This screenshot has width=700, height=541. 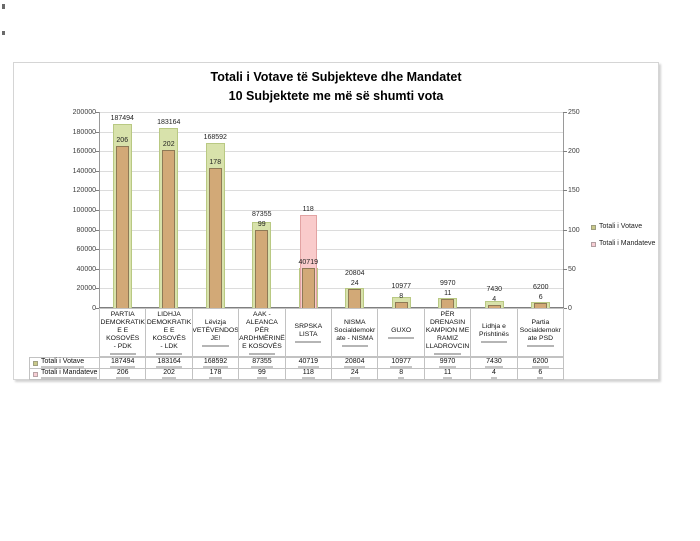 What do you see at coordinates (401, 286) in the screenshot?
I see `bar-value-label: 10977` at bounding box center [401, 286].